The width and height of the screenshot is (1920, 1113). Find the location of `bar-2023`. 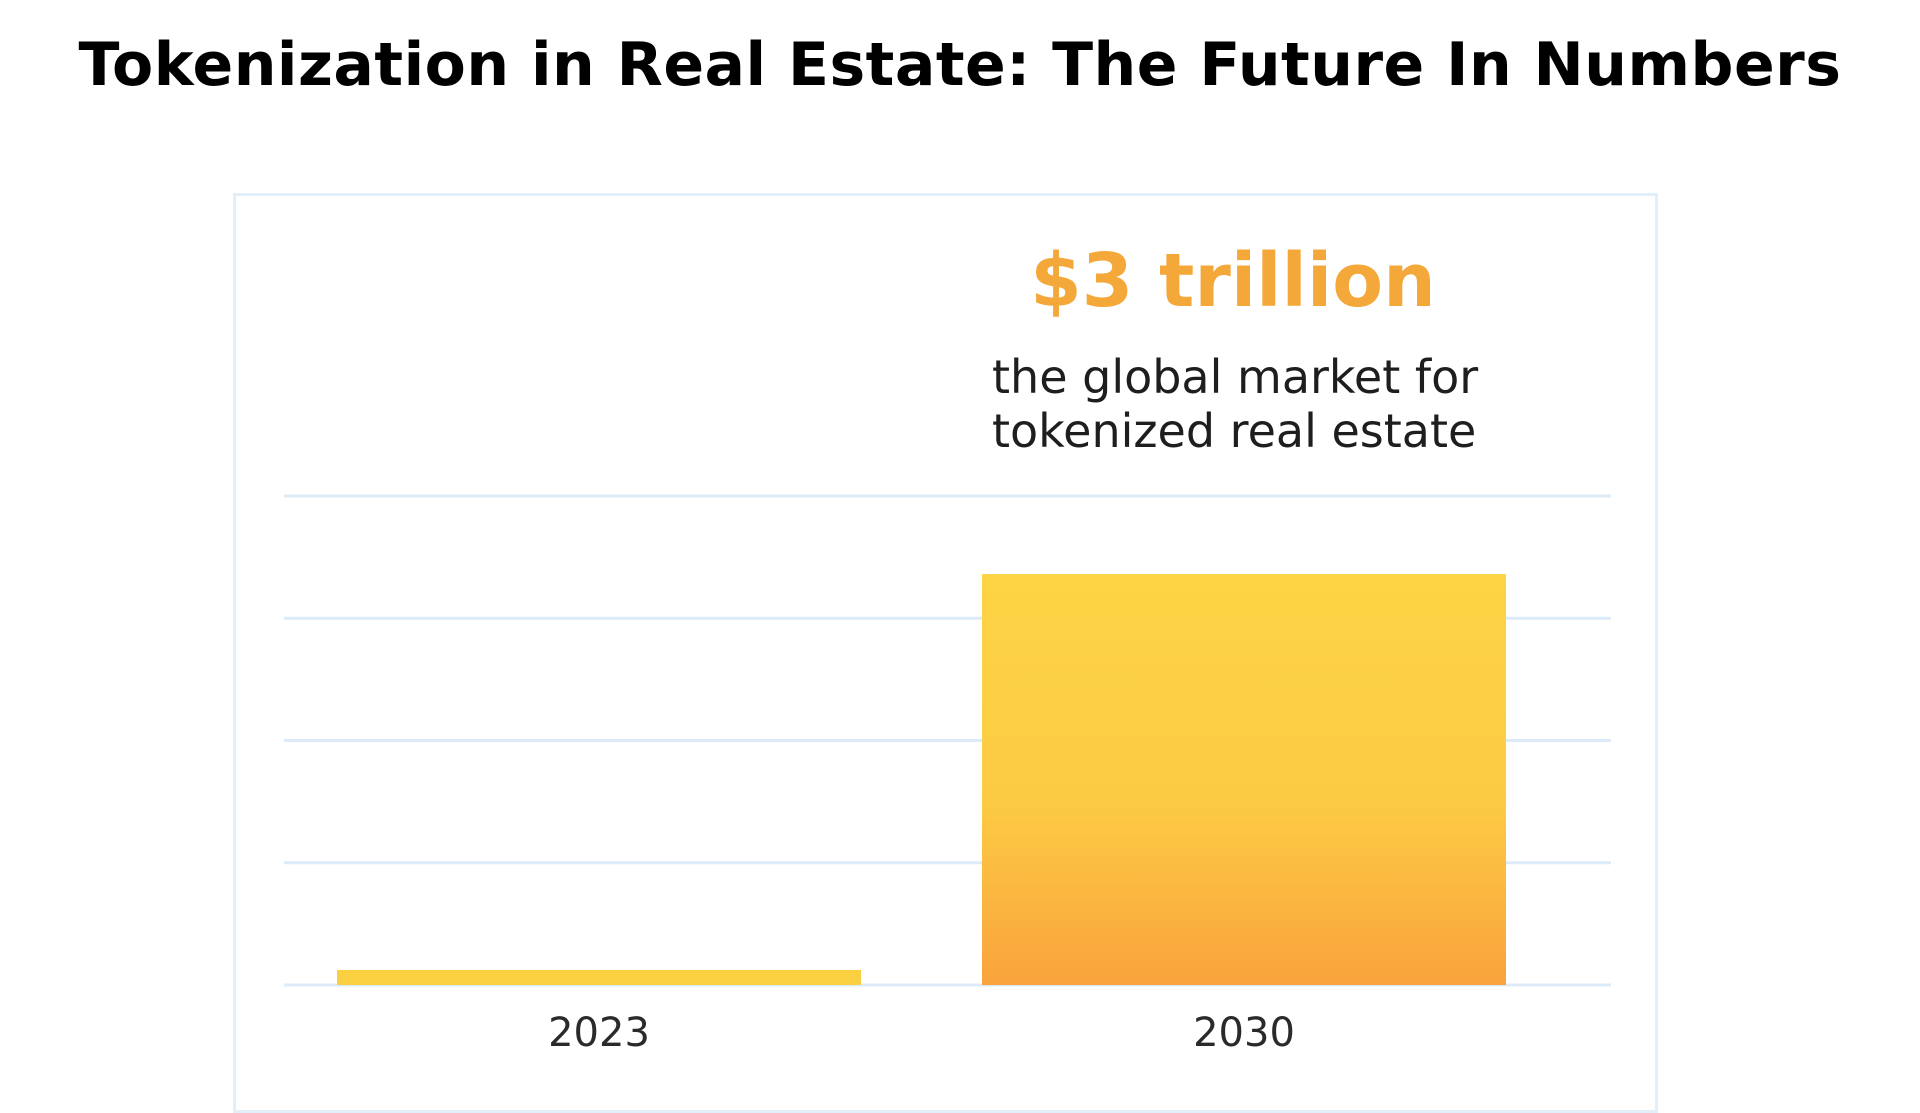

bar-2023 is located at coordinates (599, 977).